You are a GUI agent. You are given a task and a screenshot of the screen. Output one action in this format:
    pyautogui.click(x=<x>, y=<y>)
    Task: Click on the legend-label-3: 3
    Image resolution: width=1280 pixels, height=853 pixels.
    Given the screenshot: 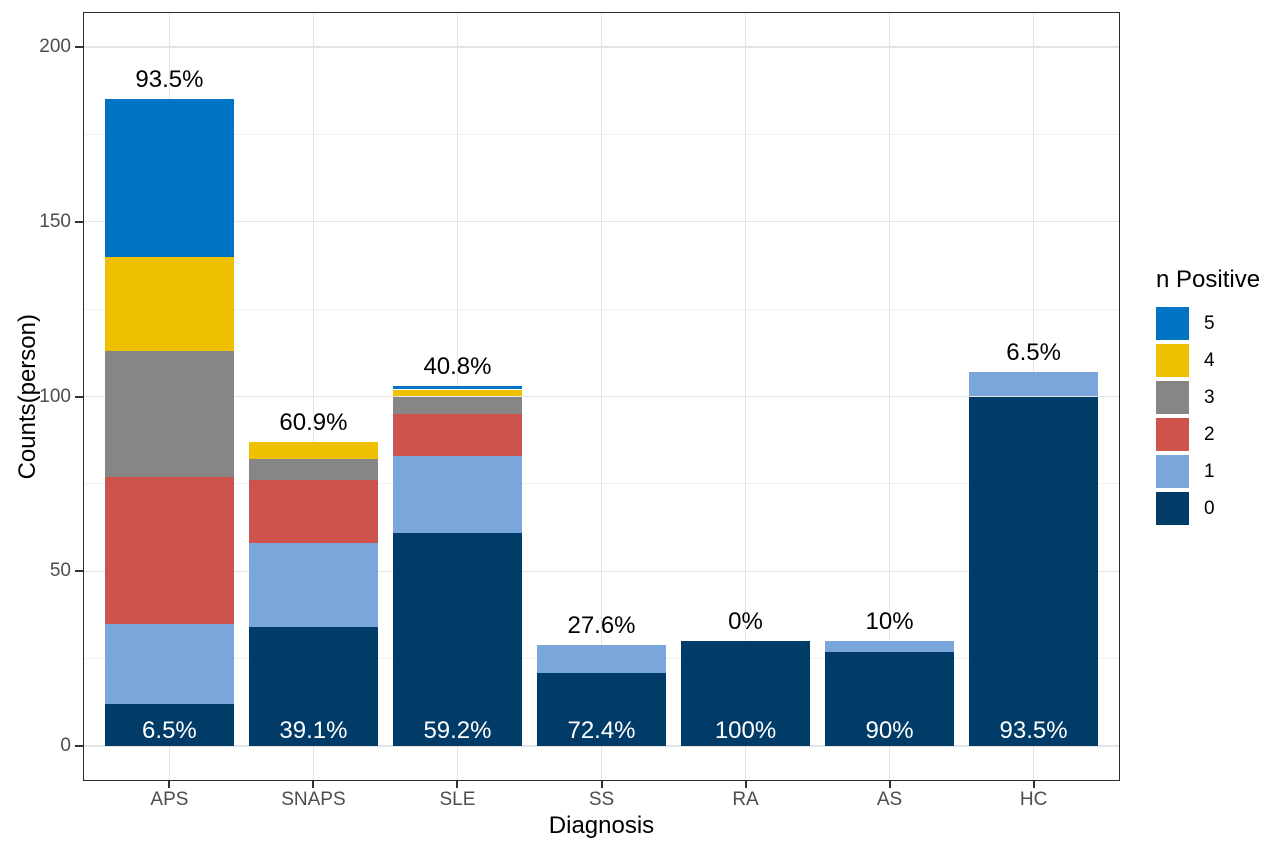 What is the action you would take?
    pyautogui.click(x=1209, y=397)
    